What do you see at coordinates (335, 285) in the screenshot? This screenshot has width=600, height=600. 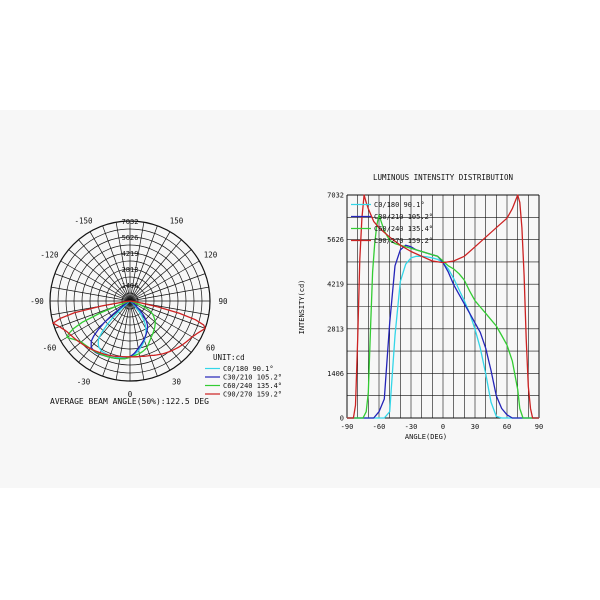 I see `cartesian-y-tick-label: 4219` at bounding box center [335, 285].